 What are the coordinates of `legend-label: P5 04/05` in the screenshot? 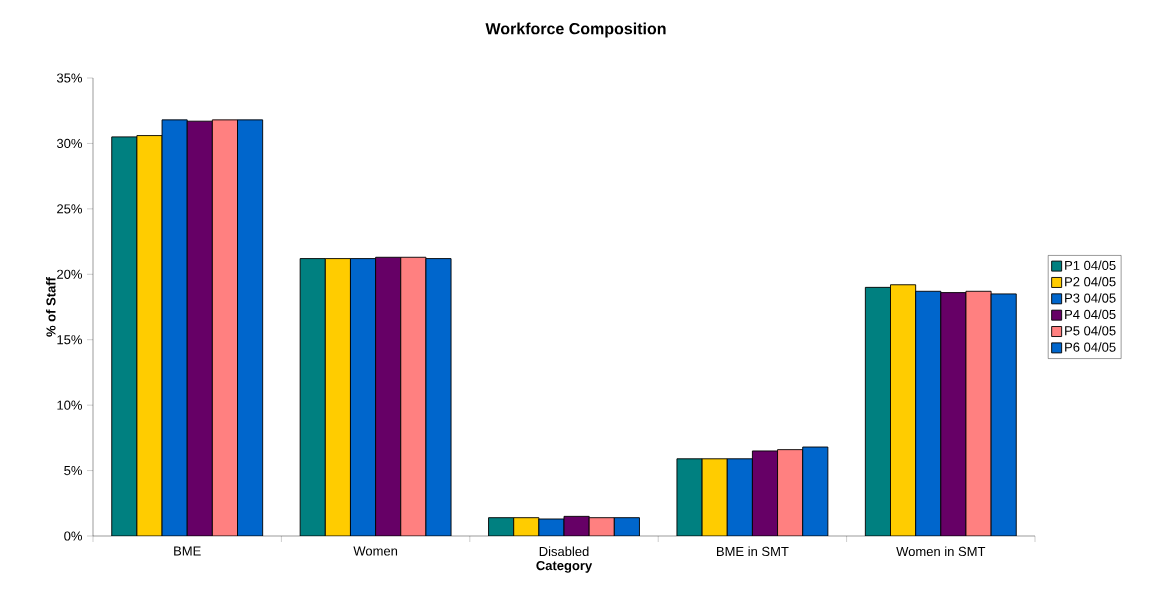 It's located at (1090, 330).